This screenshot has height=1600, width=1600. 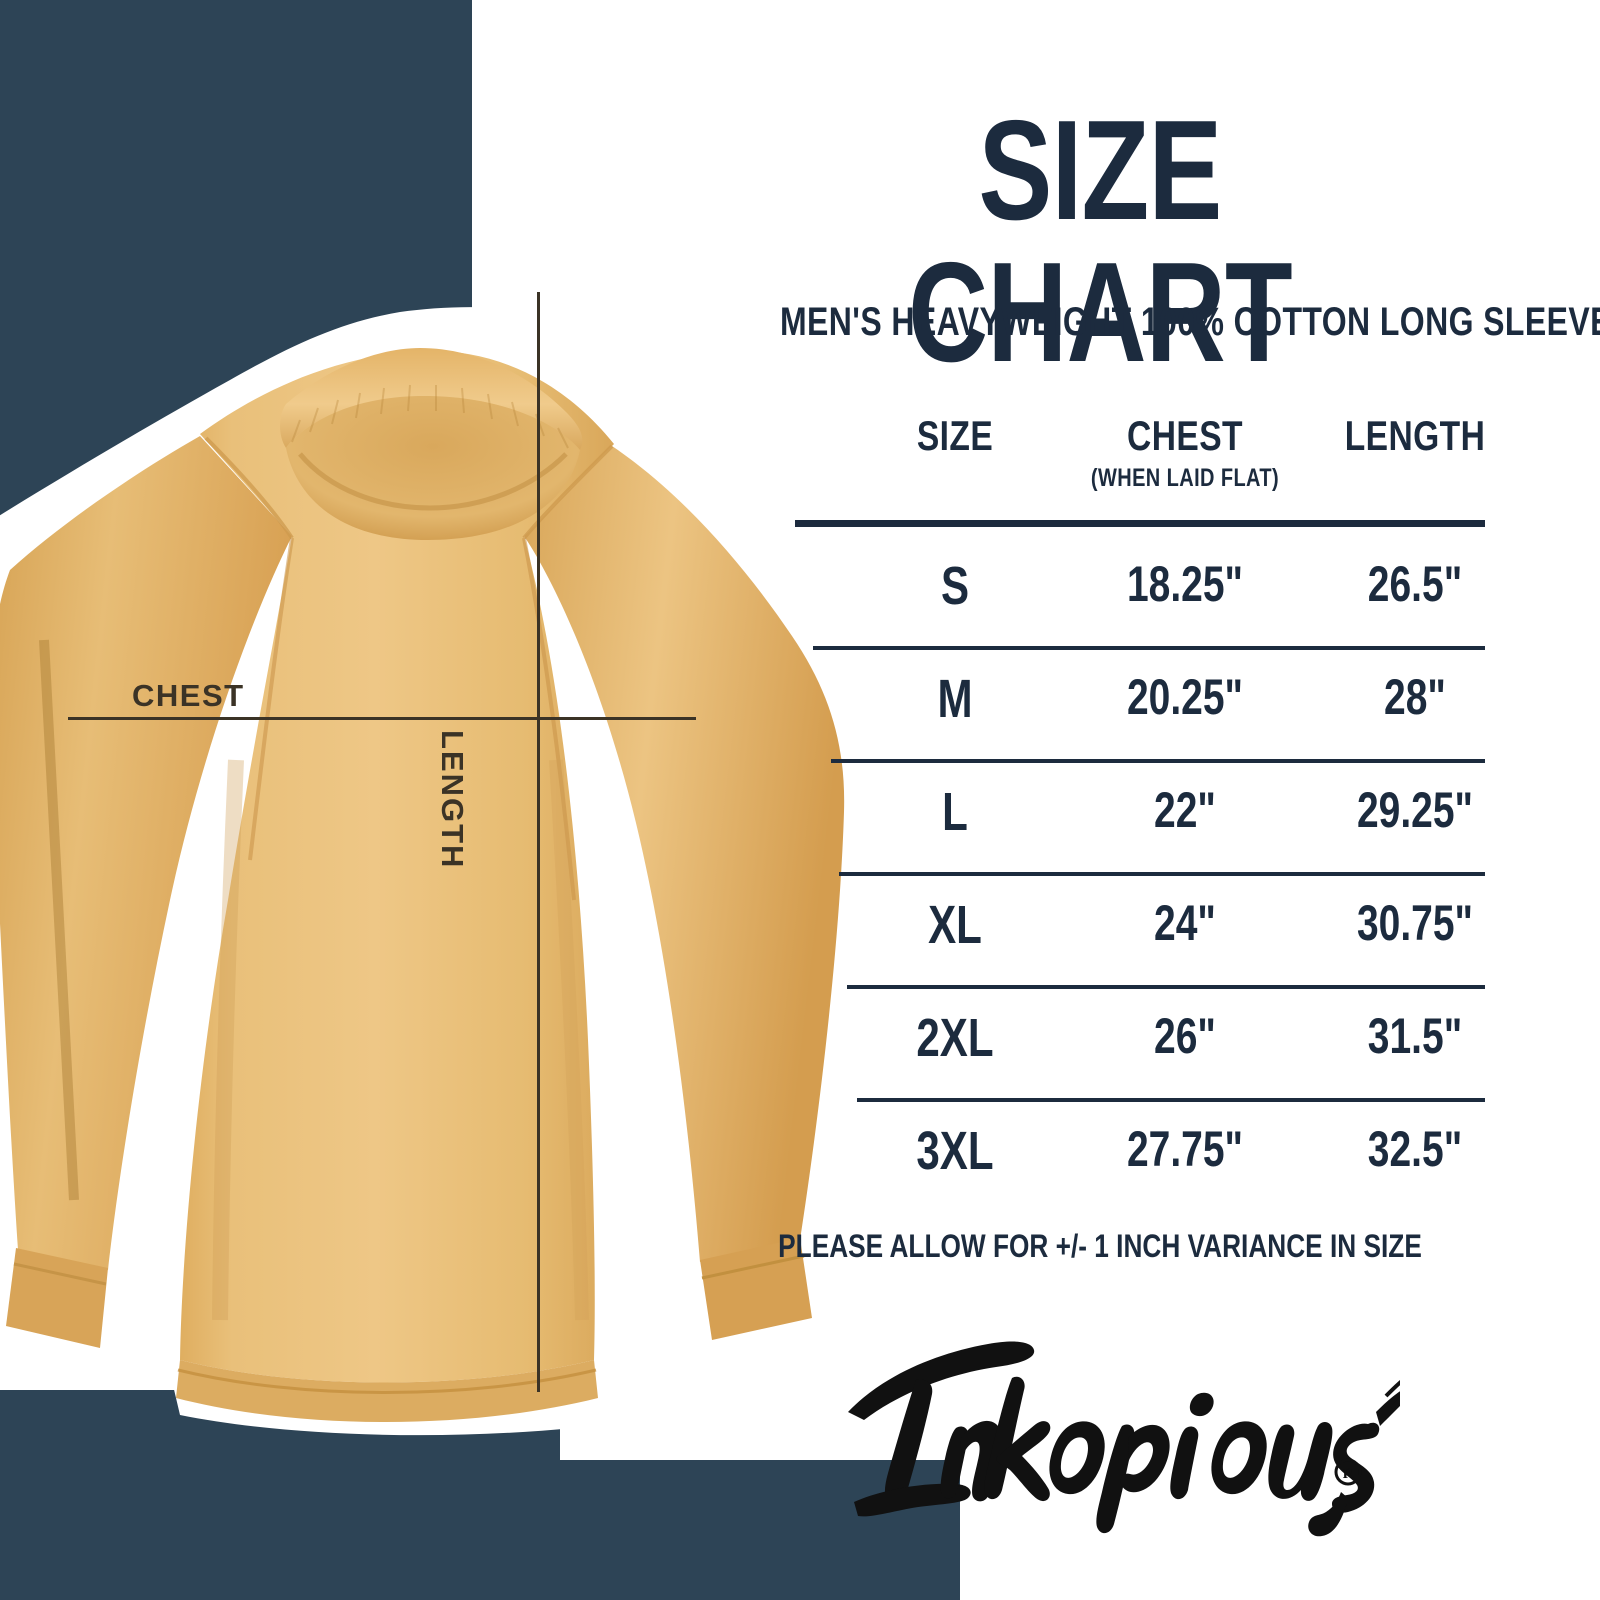 I want to click on column-header-length: LENGTH, so click(x=1415, y=435).